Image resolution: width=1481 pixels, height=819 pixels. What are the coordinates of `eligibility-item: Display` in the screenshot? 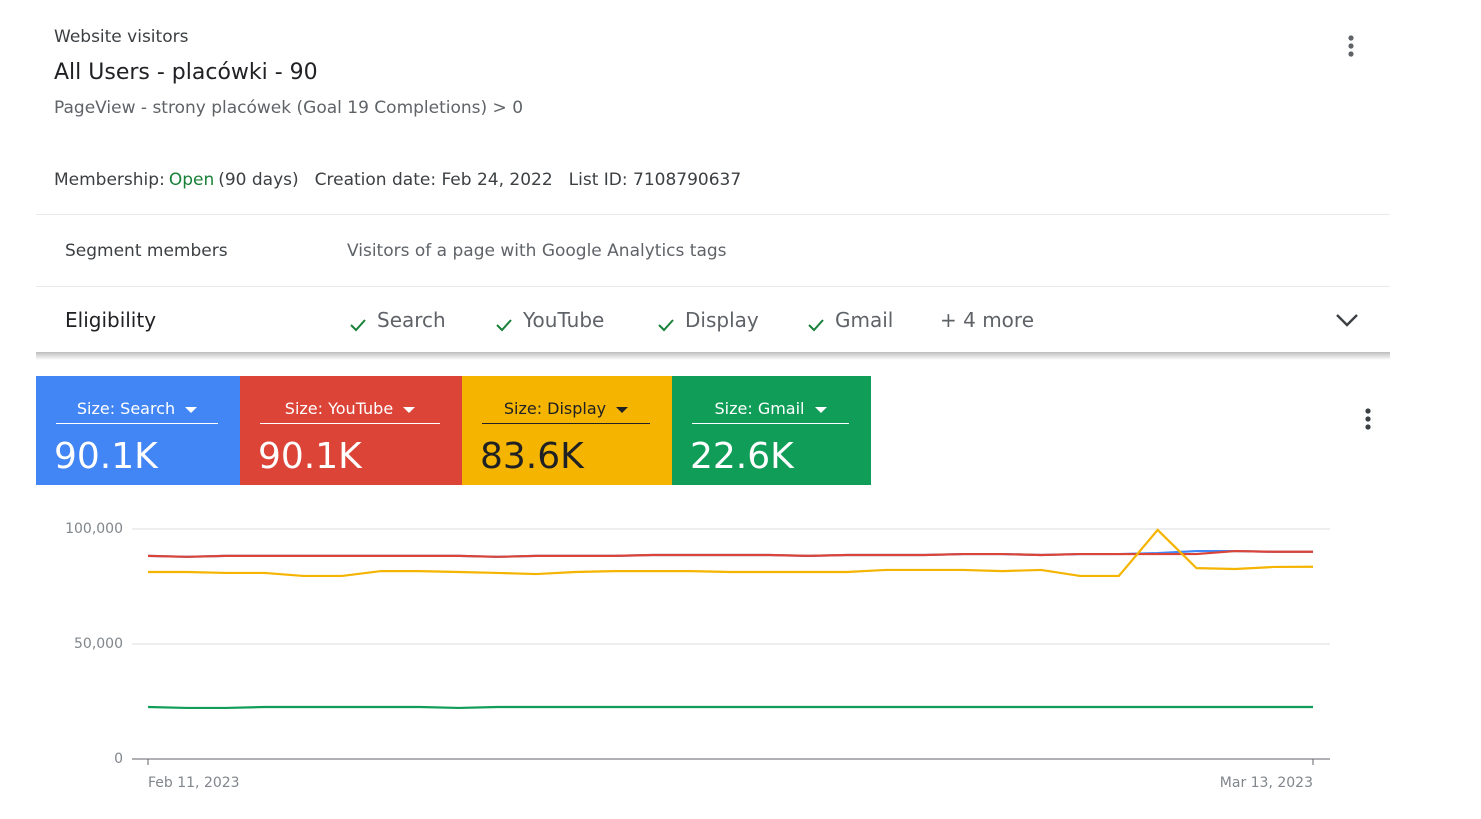 It's located at (722, 320).